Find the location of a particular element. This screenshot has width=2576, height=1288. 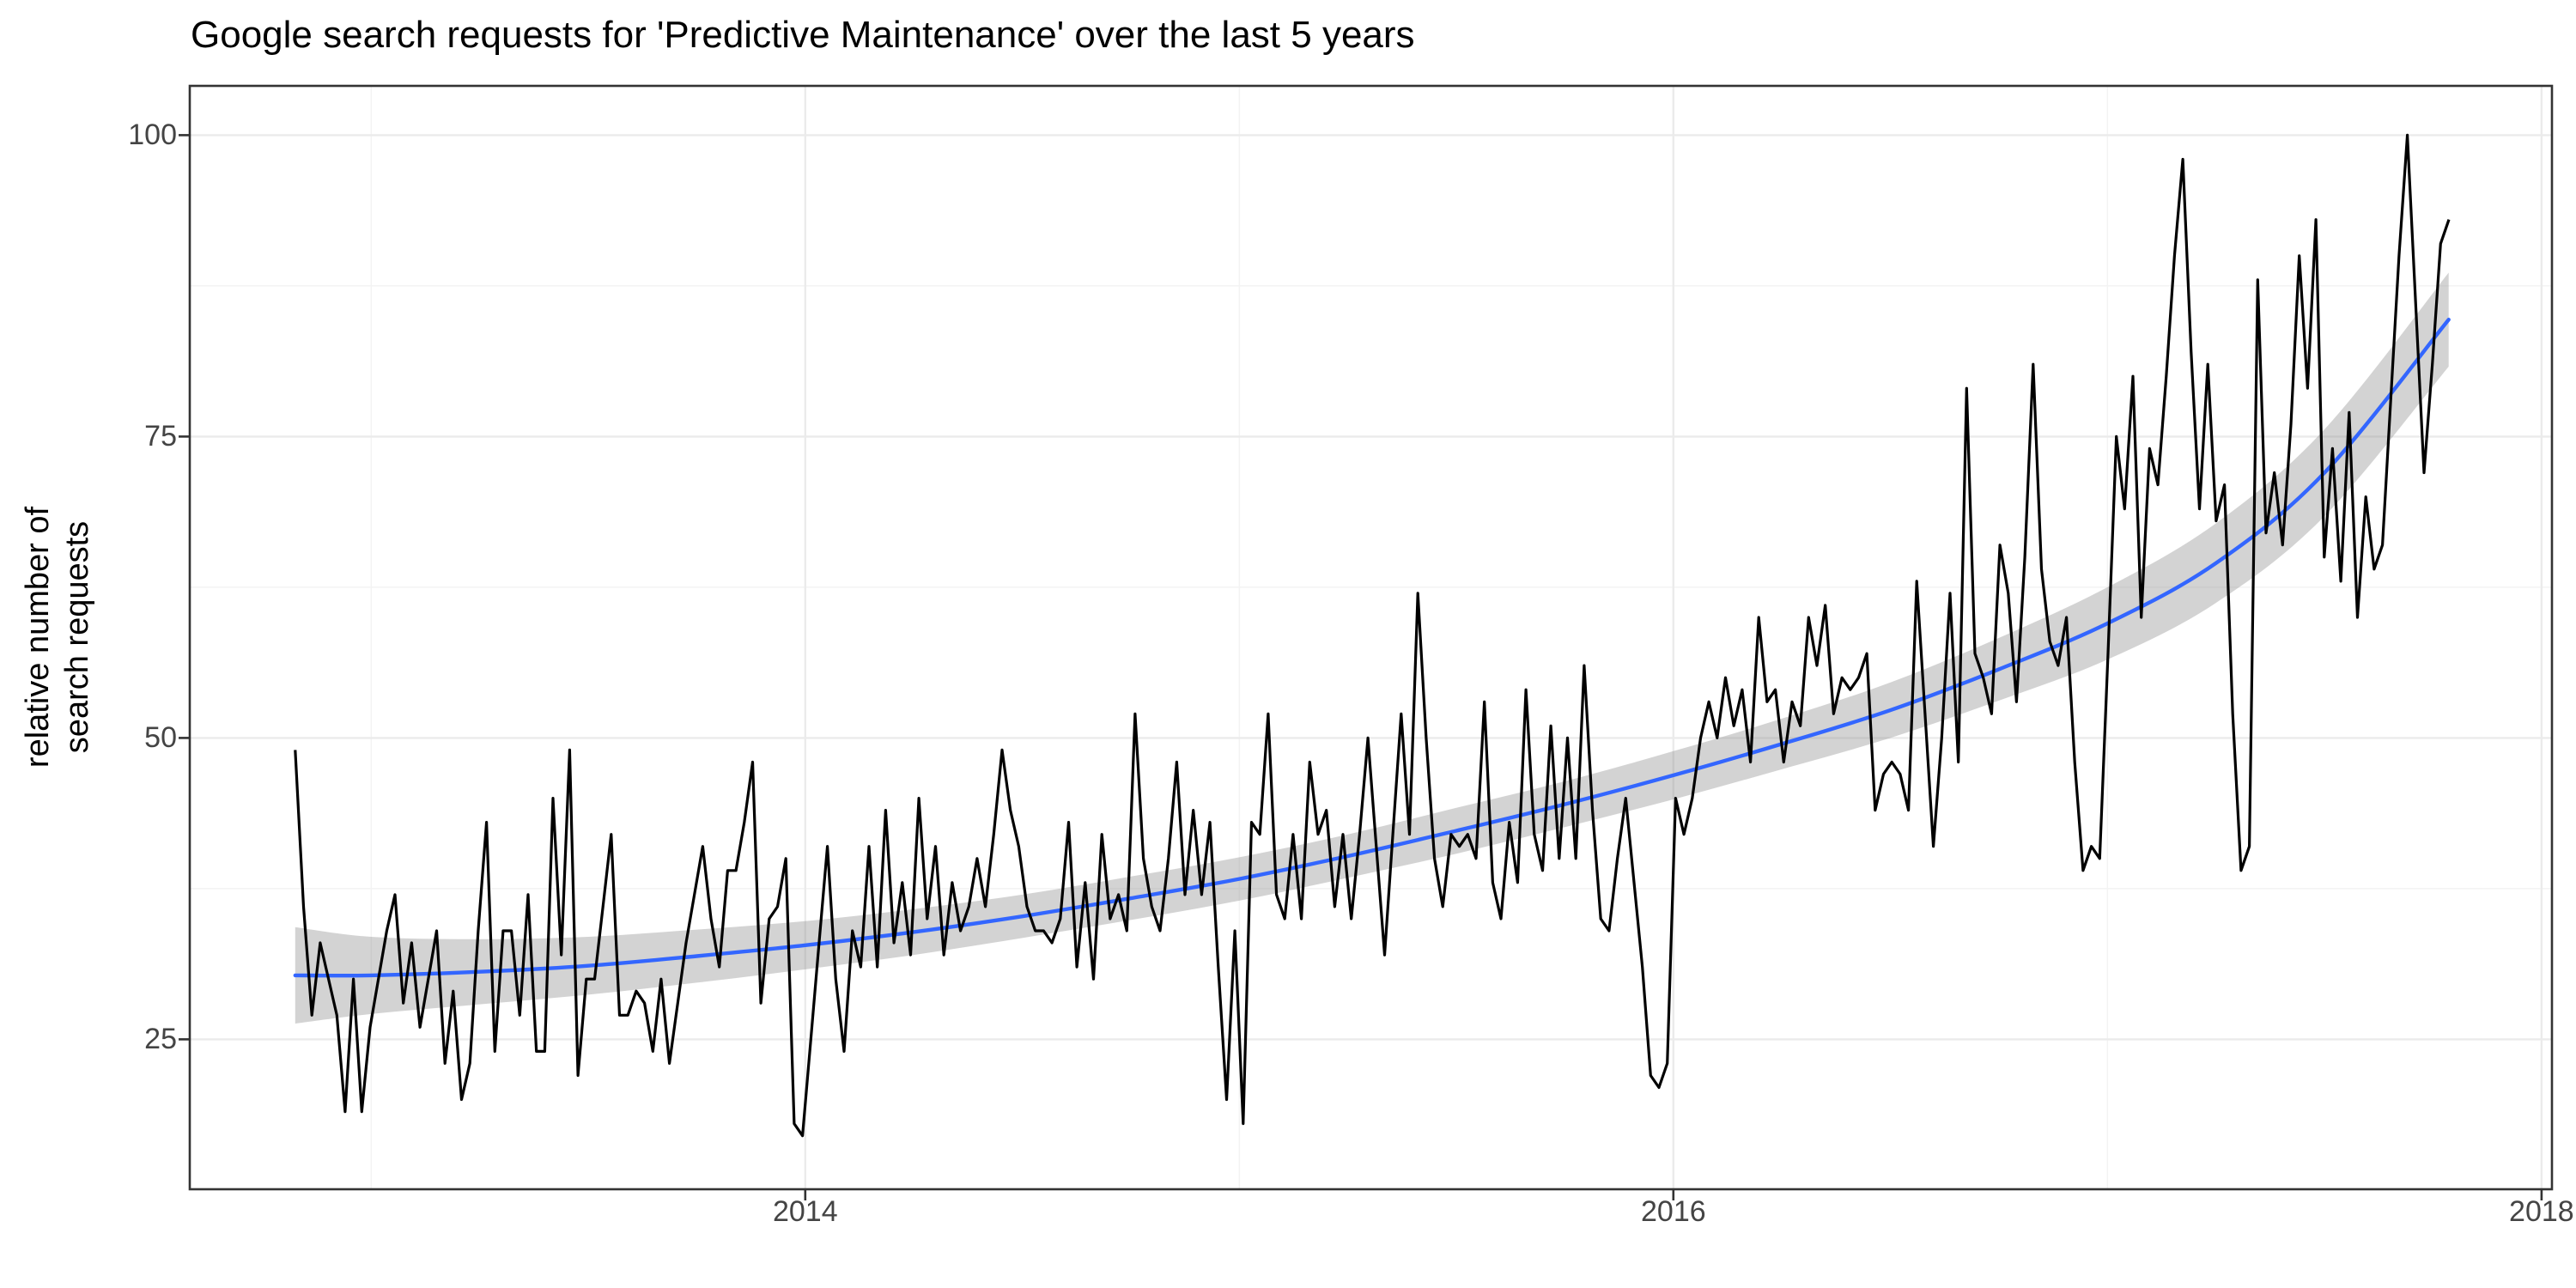

x-tick-label: 2014 is located at coordinates (805, 1211).